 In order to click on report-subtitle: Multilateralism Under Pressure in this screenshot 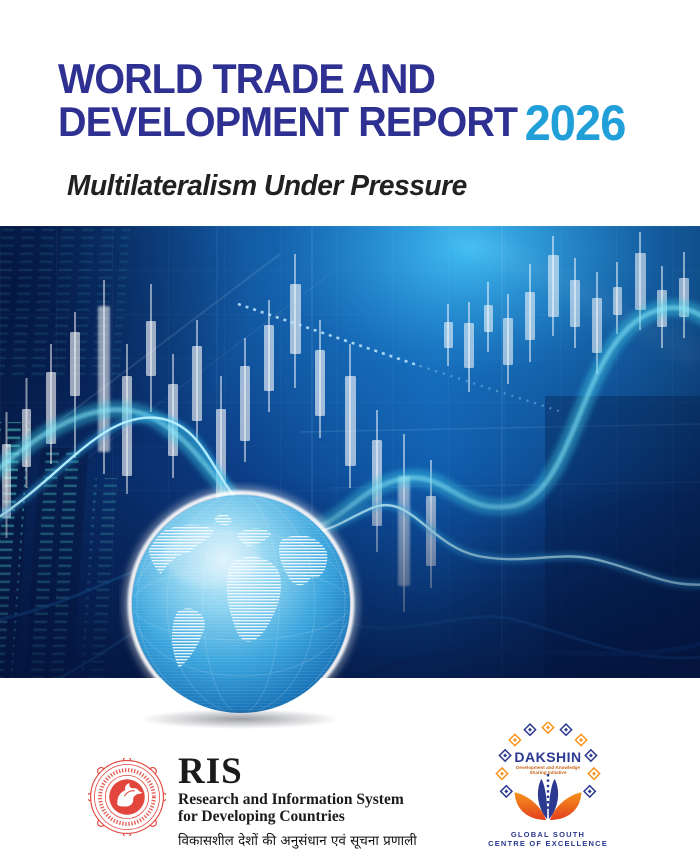, I will do `click(267, 186)`.